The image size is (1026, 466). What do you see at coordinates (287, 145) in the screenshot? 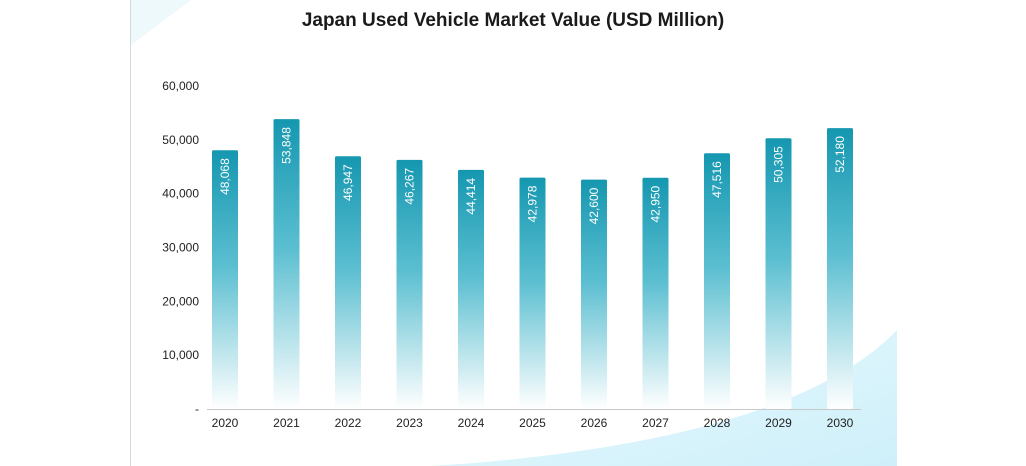
I see `data-label: 53,848` at bounding box center [287, 145].